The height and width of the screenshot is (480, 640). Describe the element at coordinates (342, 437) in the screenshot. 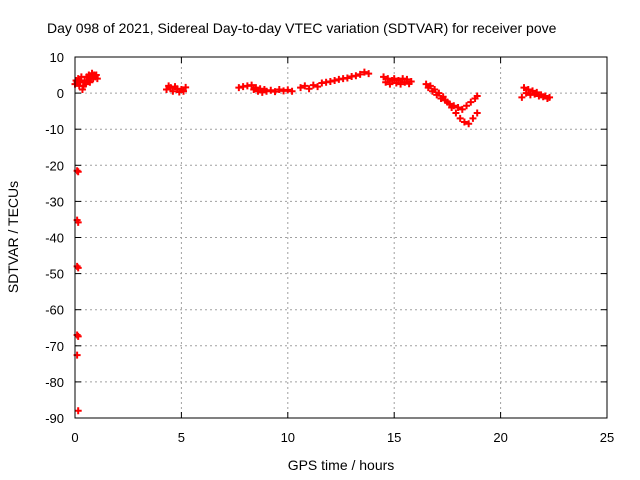

I see `x-tick-labels: 0 5 10 15 20 25` at that location.